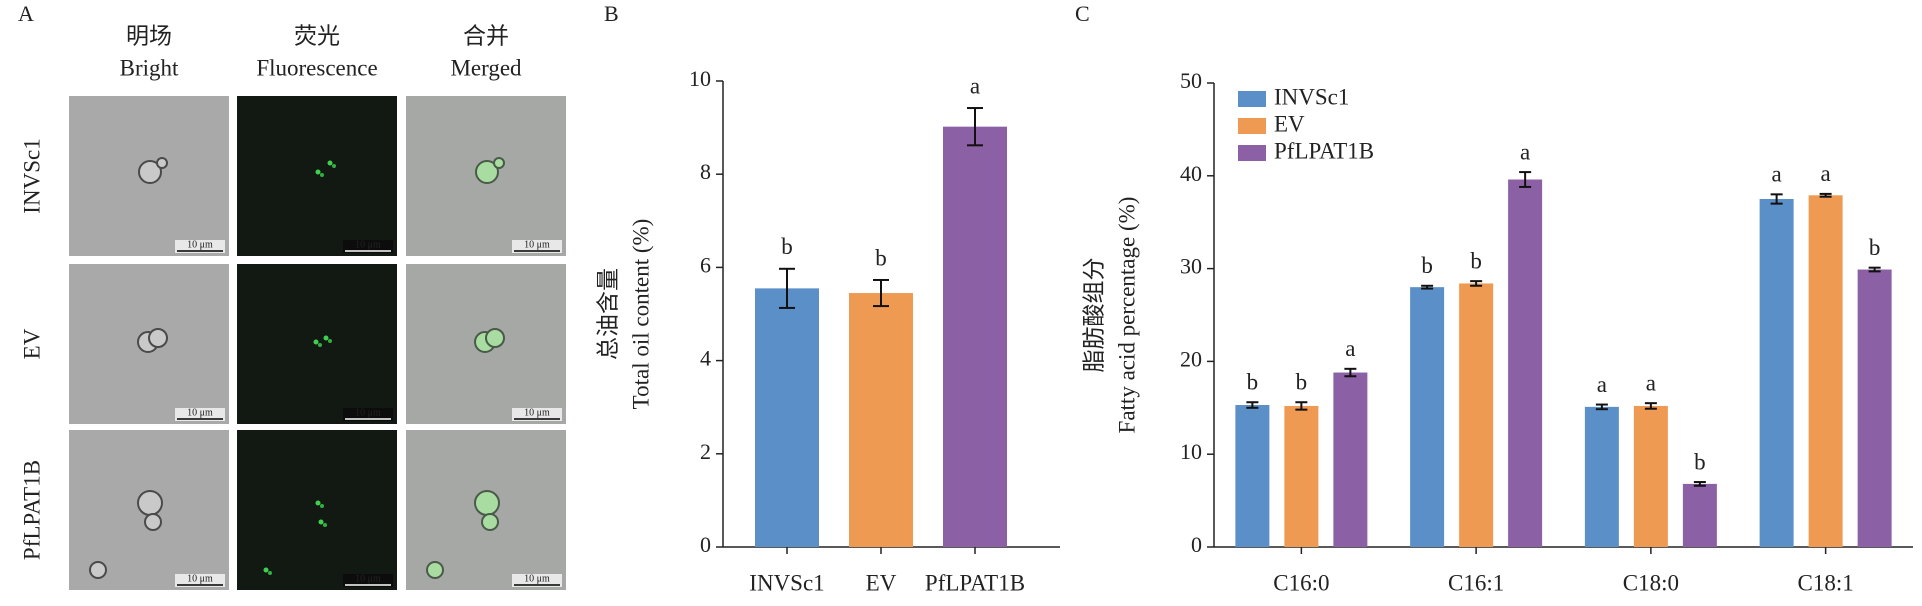 This screenshot has width=1922, height=606. I want to click on y-tick-label: 6, so click(705, 264).